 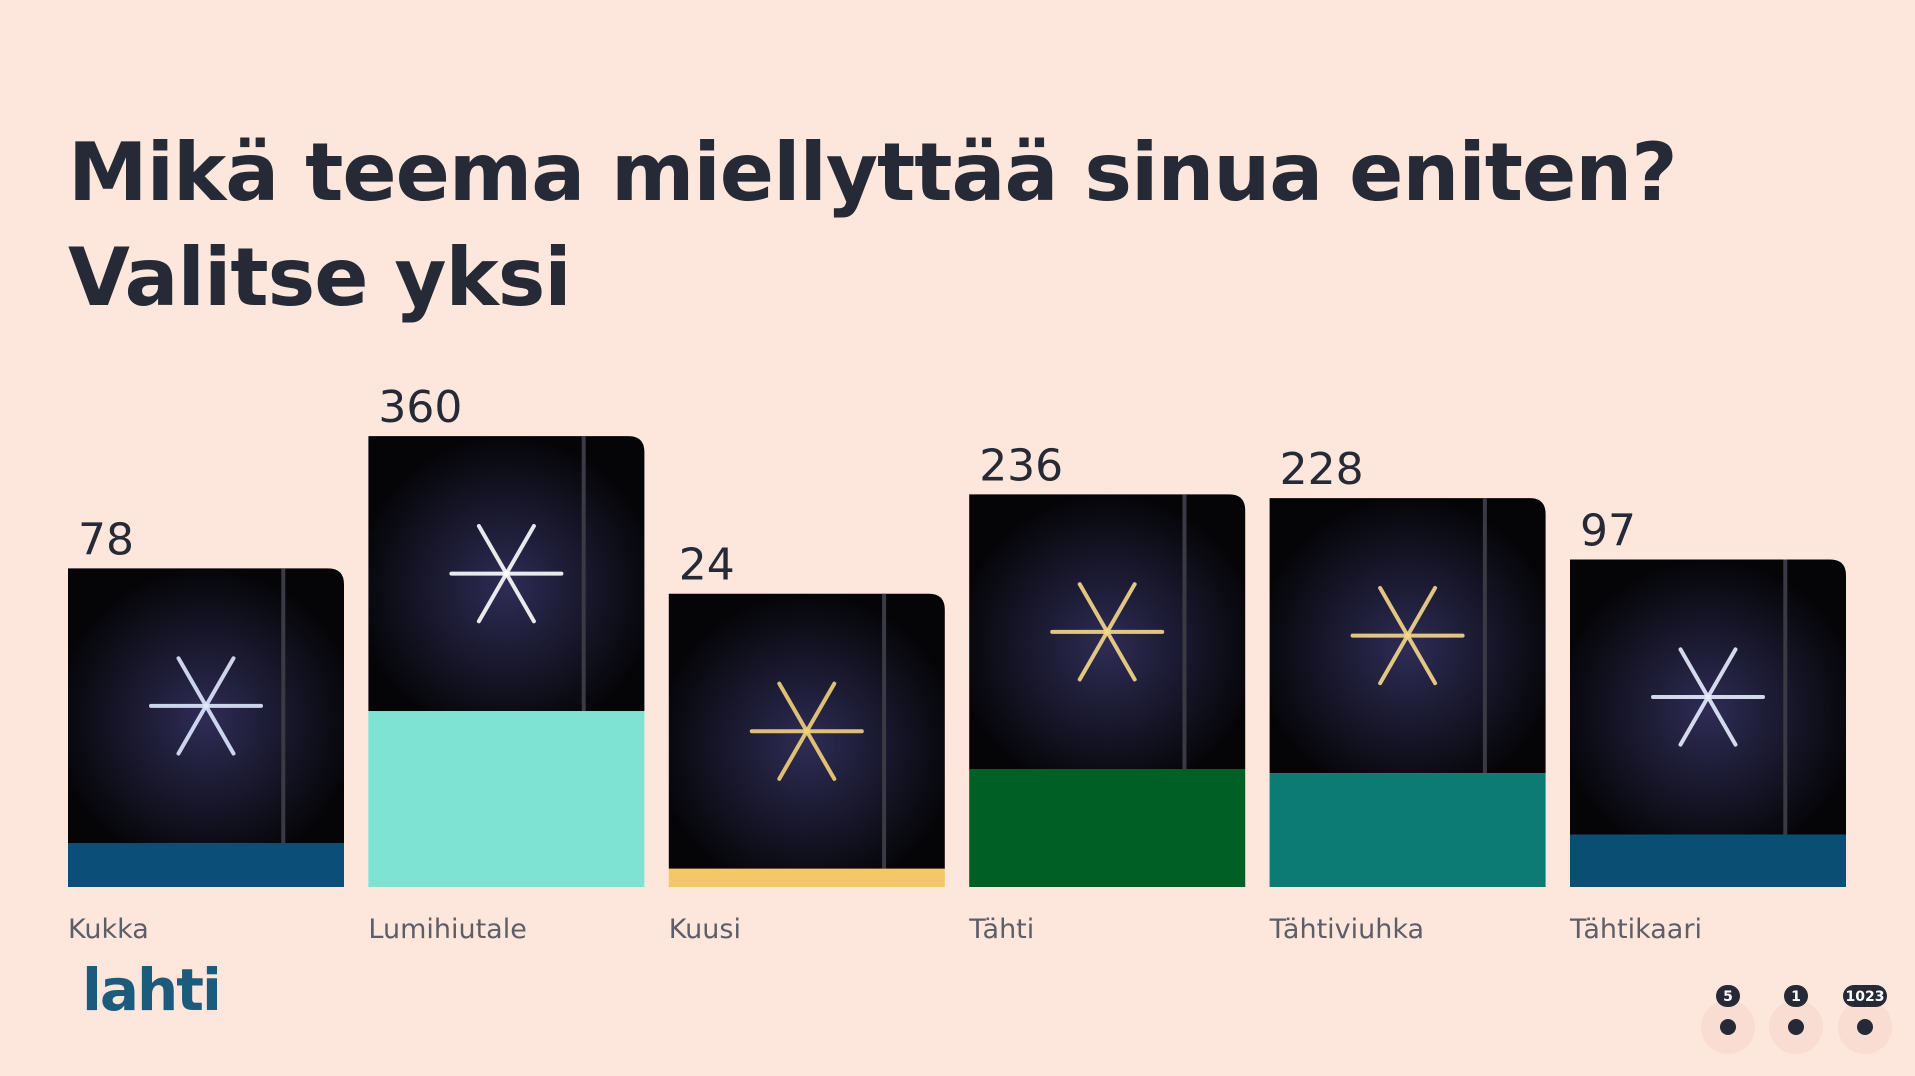 I want to click on x-tick-label: Kukka, so click(x=108, y=929).